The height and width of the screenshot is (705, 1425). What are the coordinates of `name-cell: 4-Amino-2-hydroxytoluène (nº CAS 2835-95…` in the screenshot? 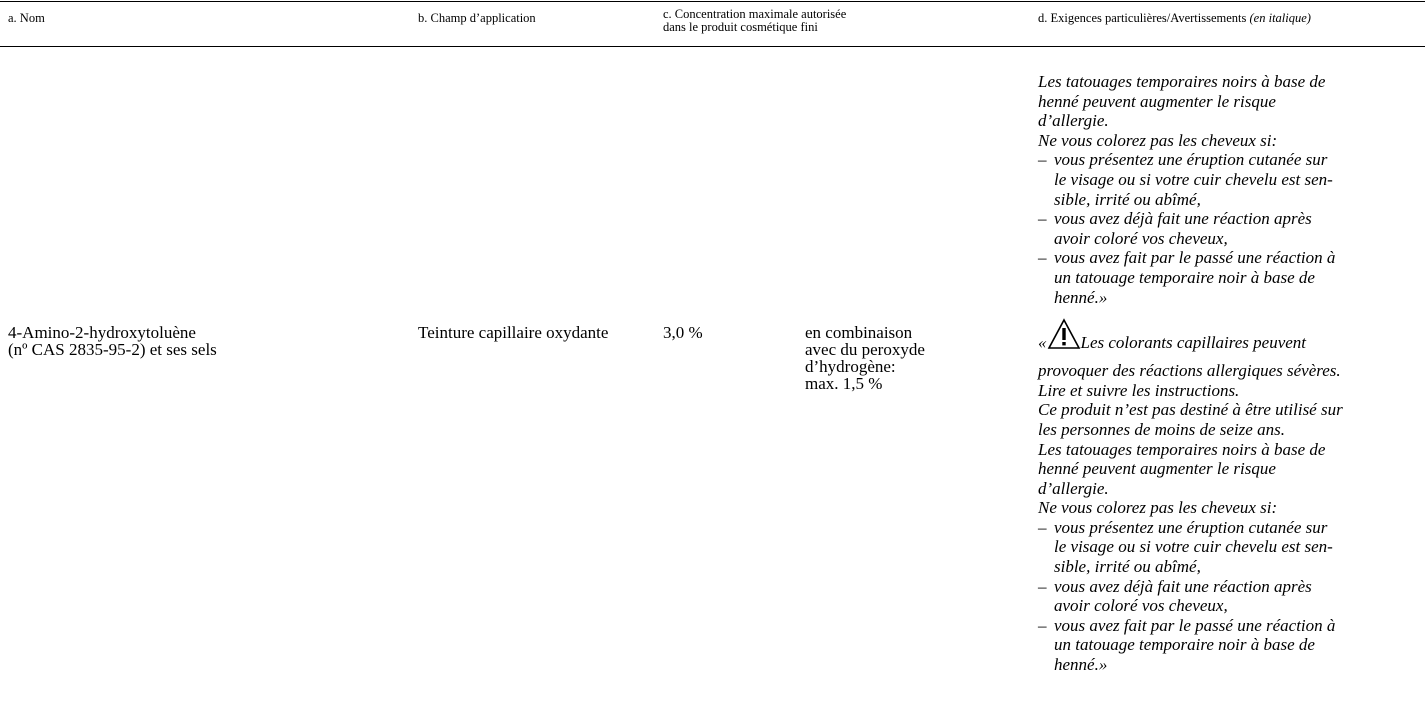 It's located at (112, 341).